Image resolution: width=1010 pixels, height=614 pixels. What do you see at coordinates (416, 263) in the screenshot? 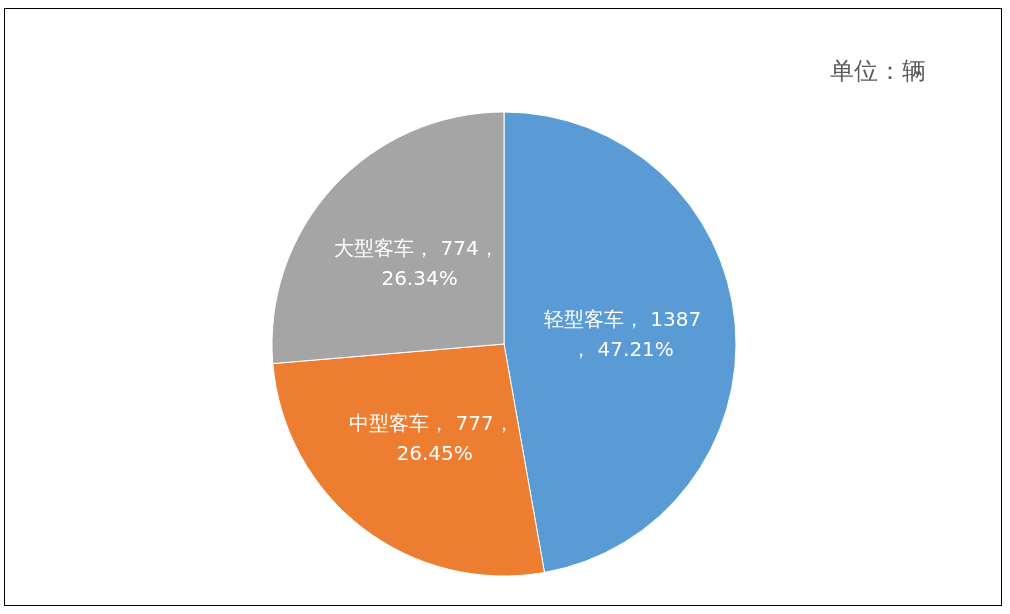
I see `slice-label: 大型客车， 774， 26.34%` at bounding box center [416, 263].